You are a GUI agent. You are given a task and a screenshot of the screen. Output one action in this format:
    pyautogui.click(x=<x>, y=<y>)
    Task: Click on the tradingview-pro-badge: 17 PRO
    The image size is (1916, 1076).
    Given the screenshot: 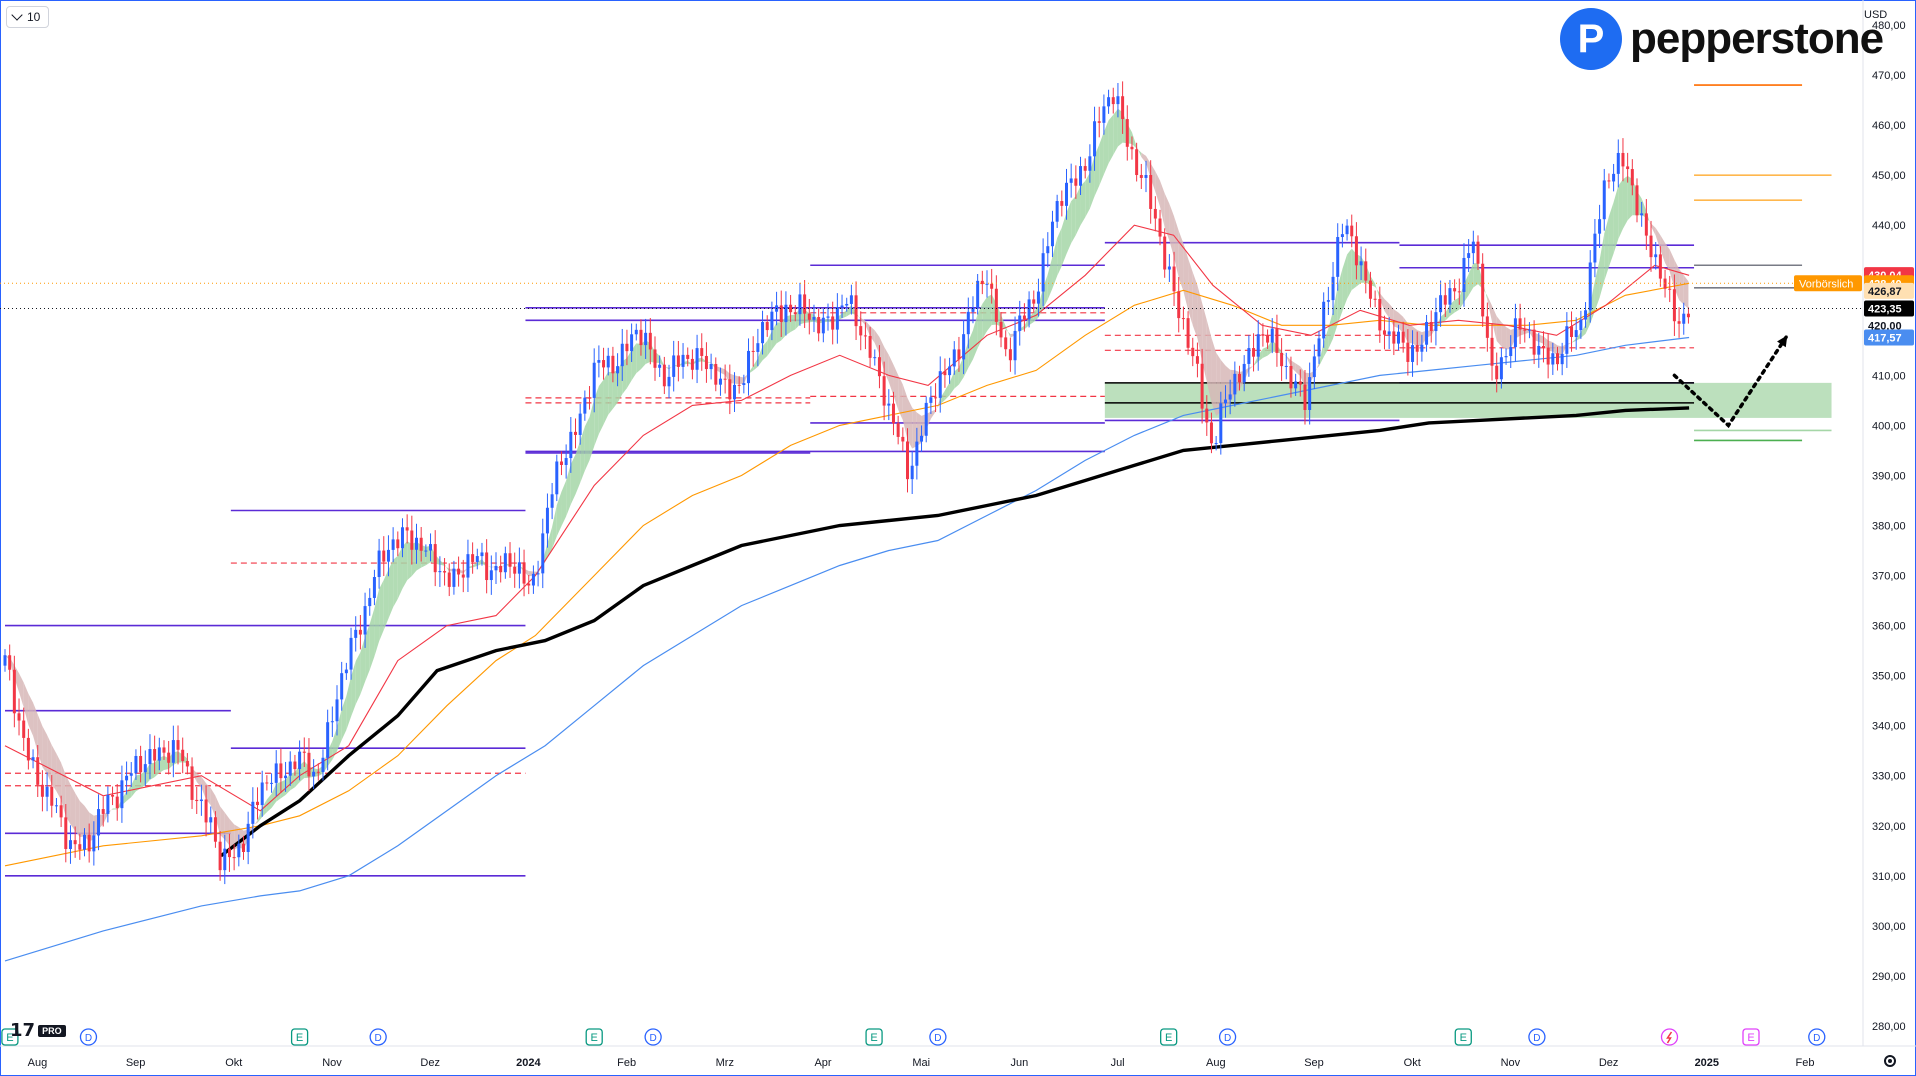 What is the action you would take?
    pyautogui.click(x=38, y=1030)
    